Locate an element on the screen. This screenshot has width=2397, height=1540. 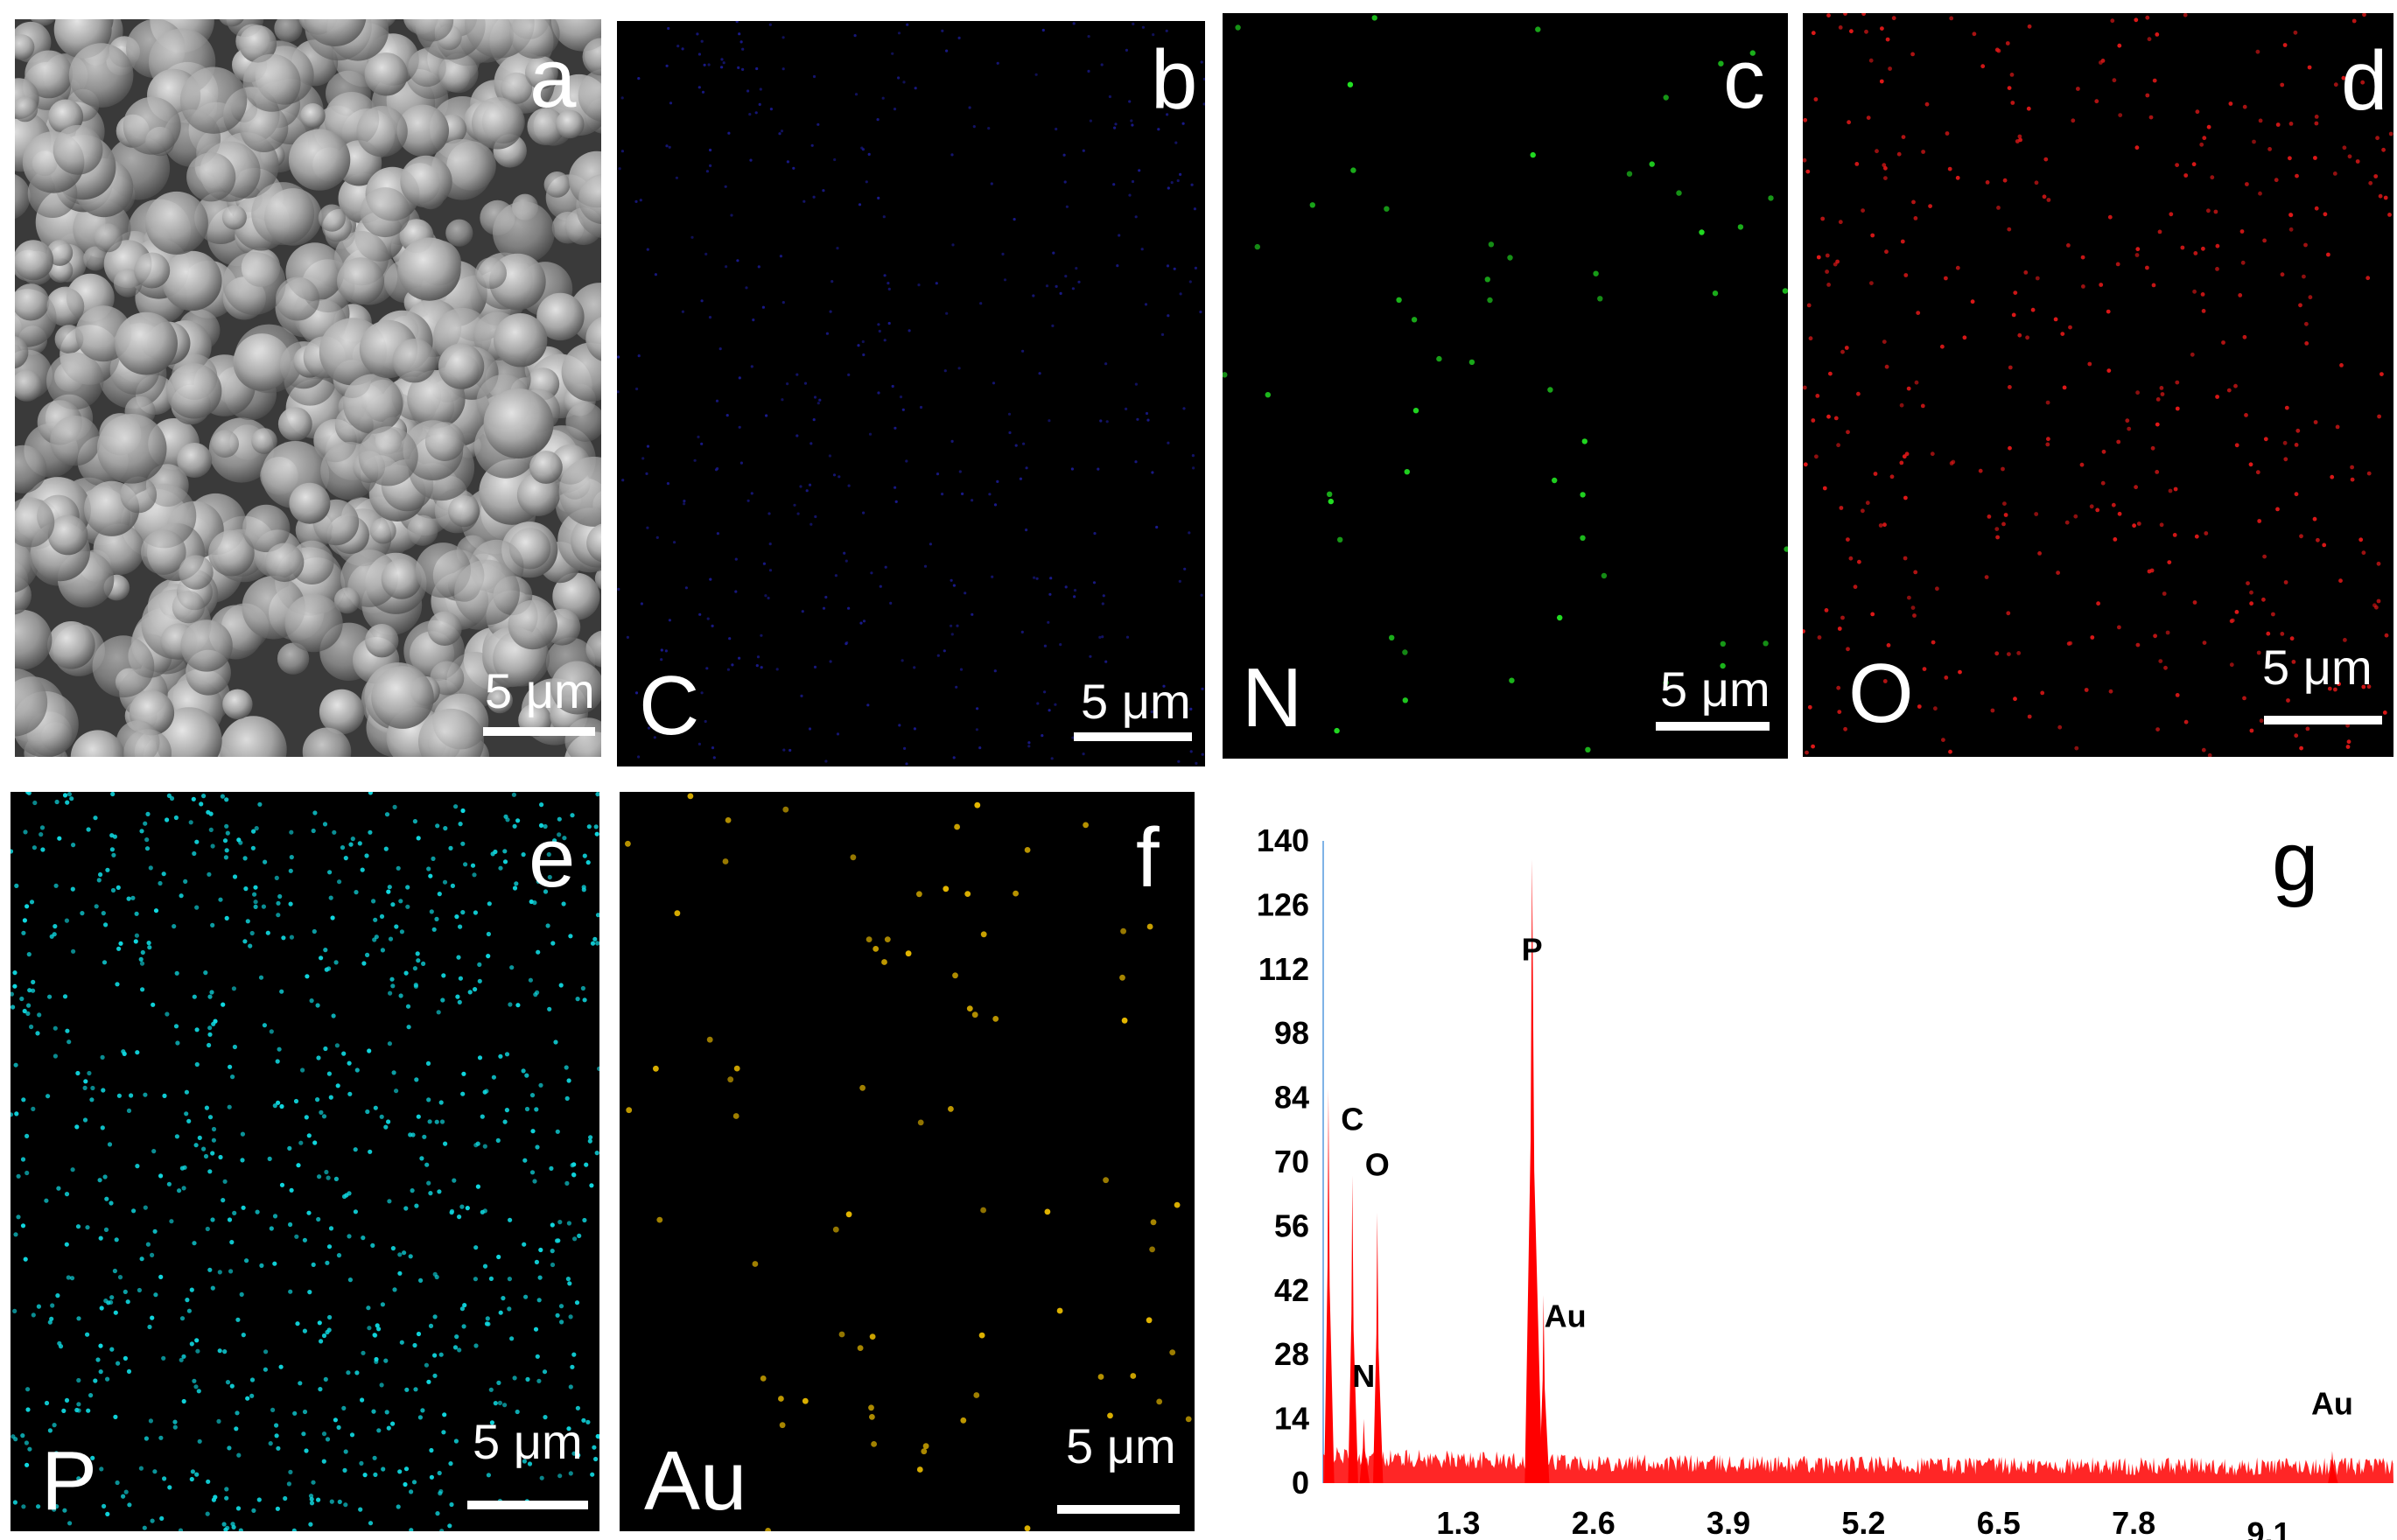
y-tick-label: 28 is located at coordinates (1292, 1354).